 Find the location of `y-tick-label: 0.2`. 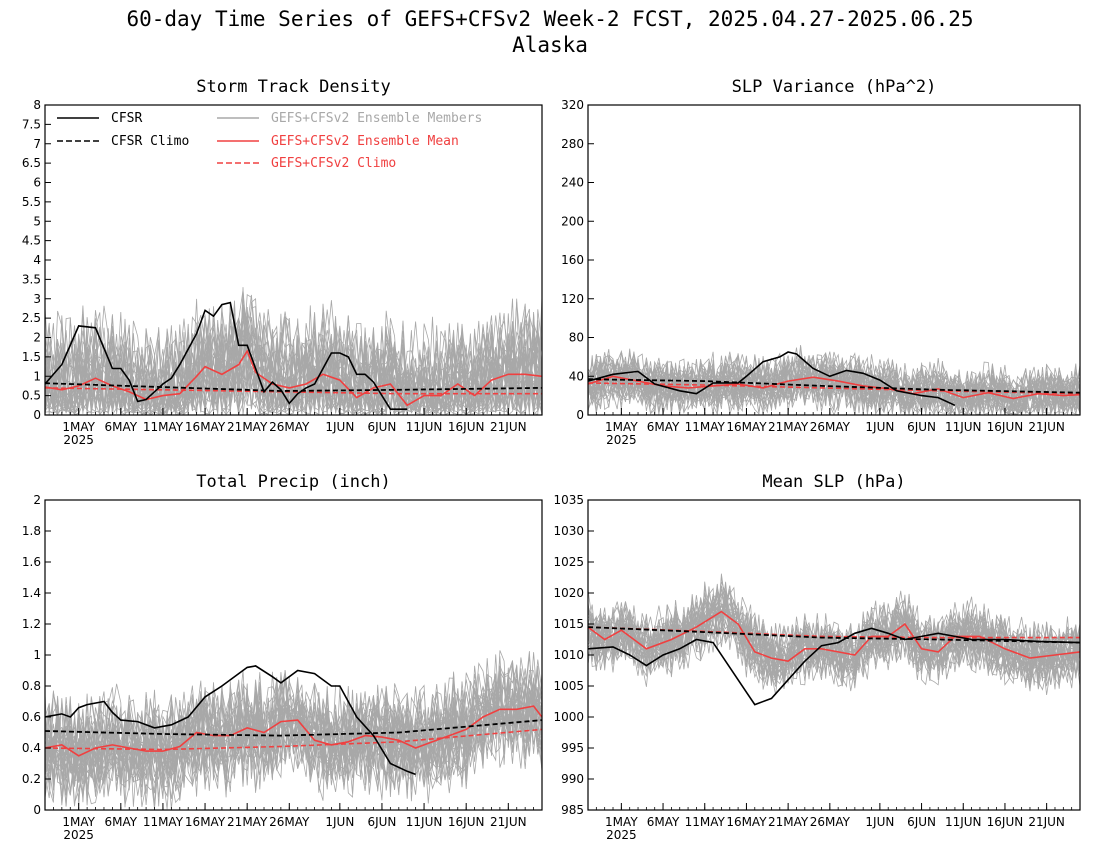

y-tick-label: 0.2 is located at coordinates (31, 779).